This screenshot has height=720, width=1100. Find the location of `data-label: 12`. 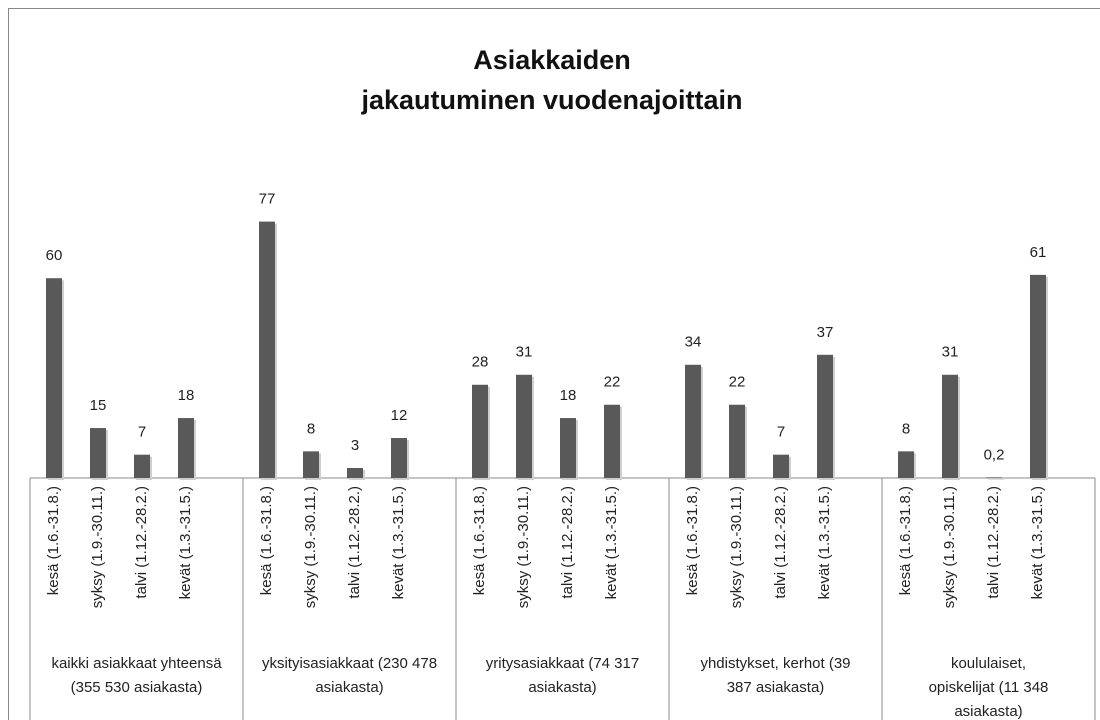

data-label: 12 is located at coordinates (399, 415).